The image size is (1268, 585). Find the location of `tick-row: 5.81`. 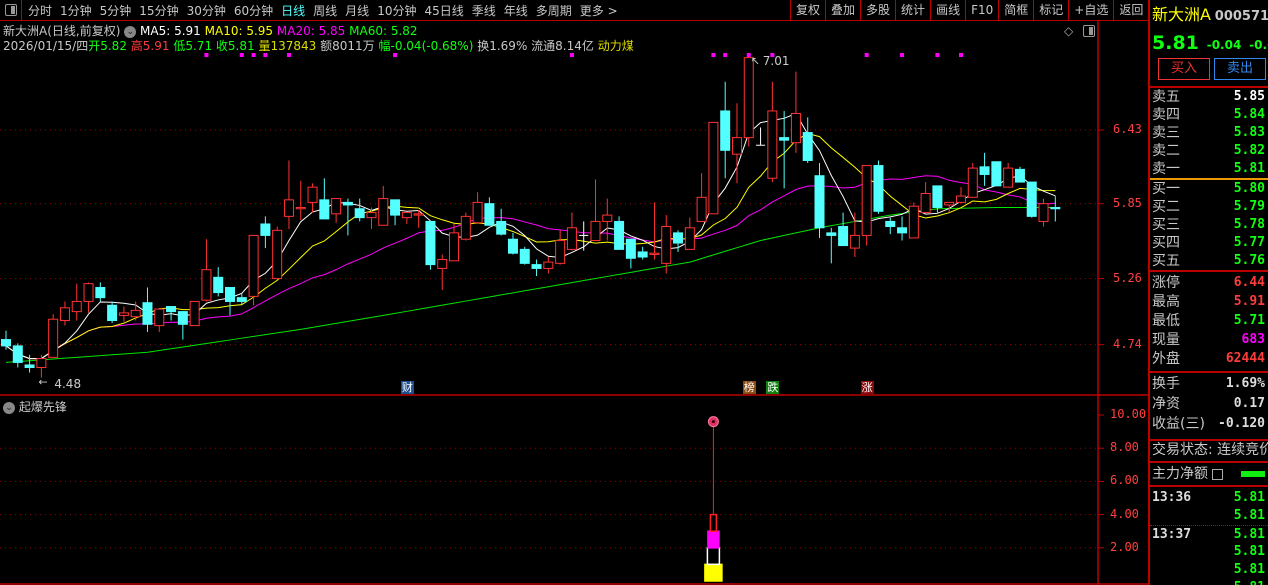

tick-row: 5.81 is located at coordinates (1209, 552).